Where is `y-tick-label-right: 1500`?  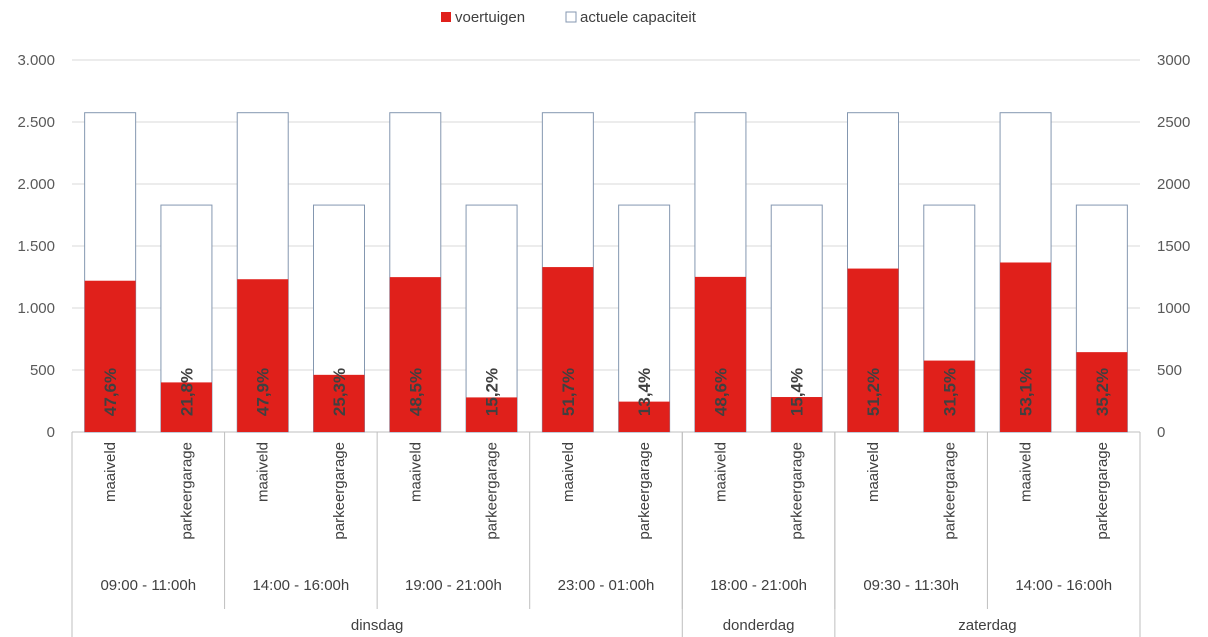
y-tick-label-right: 1500 is located at coordinates (1173, 246).